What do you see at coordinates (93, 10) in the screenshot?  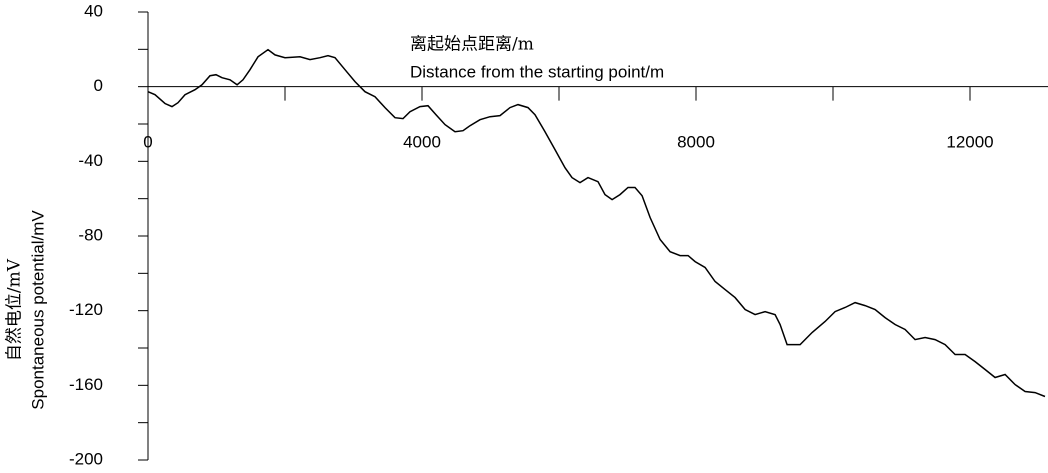 I see `y-tick-label: 40` at bounding box center [93, 10].